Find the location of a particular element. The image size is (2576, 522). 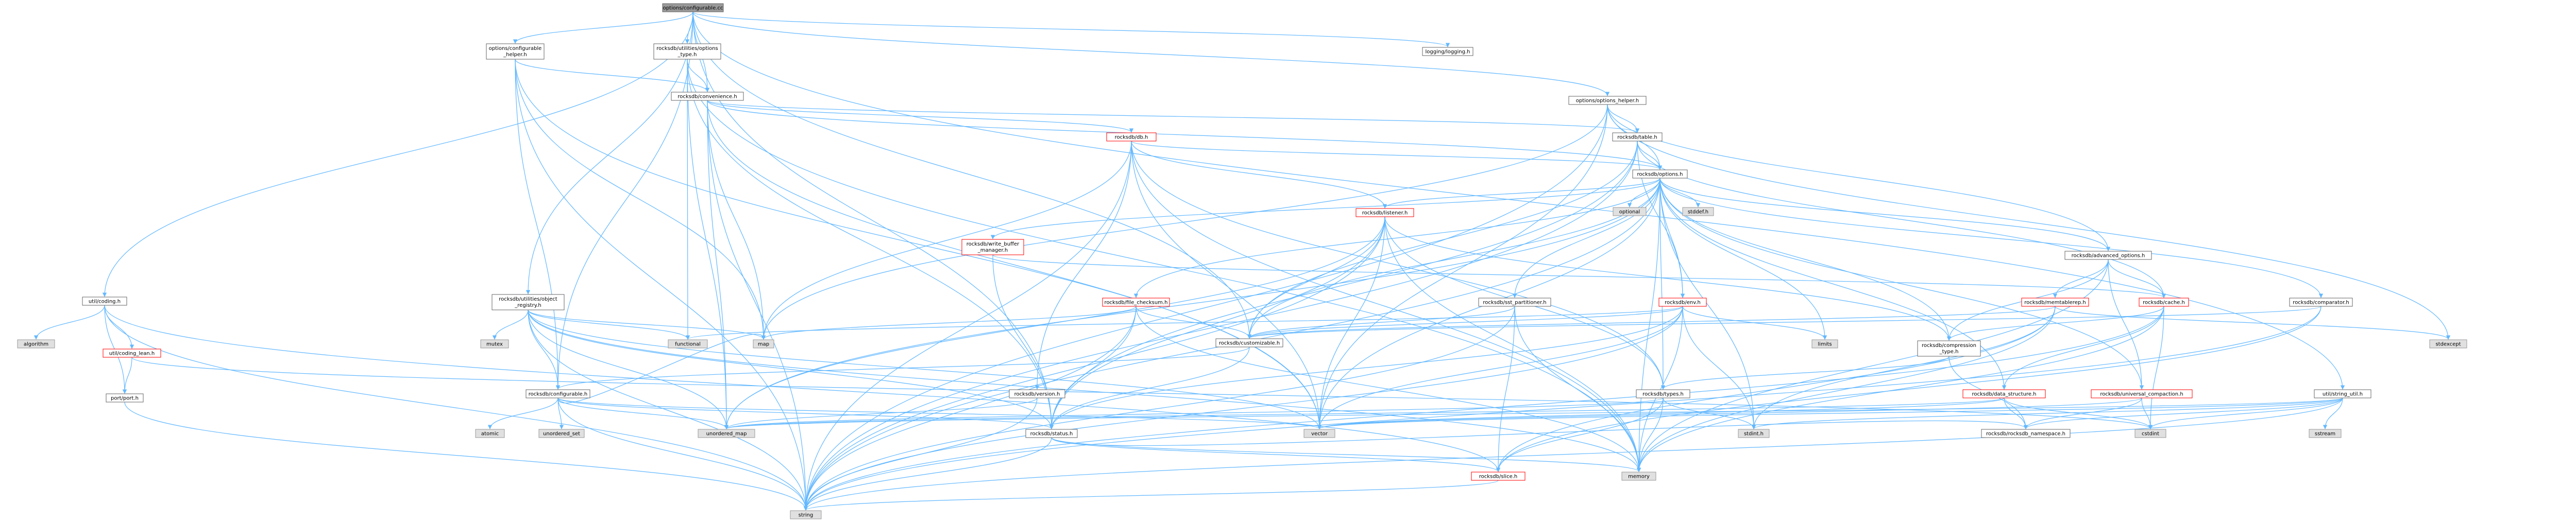

node-memtablerep: rocksdb/memtablerep.h is located at coordinates (2055, 302).